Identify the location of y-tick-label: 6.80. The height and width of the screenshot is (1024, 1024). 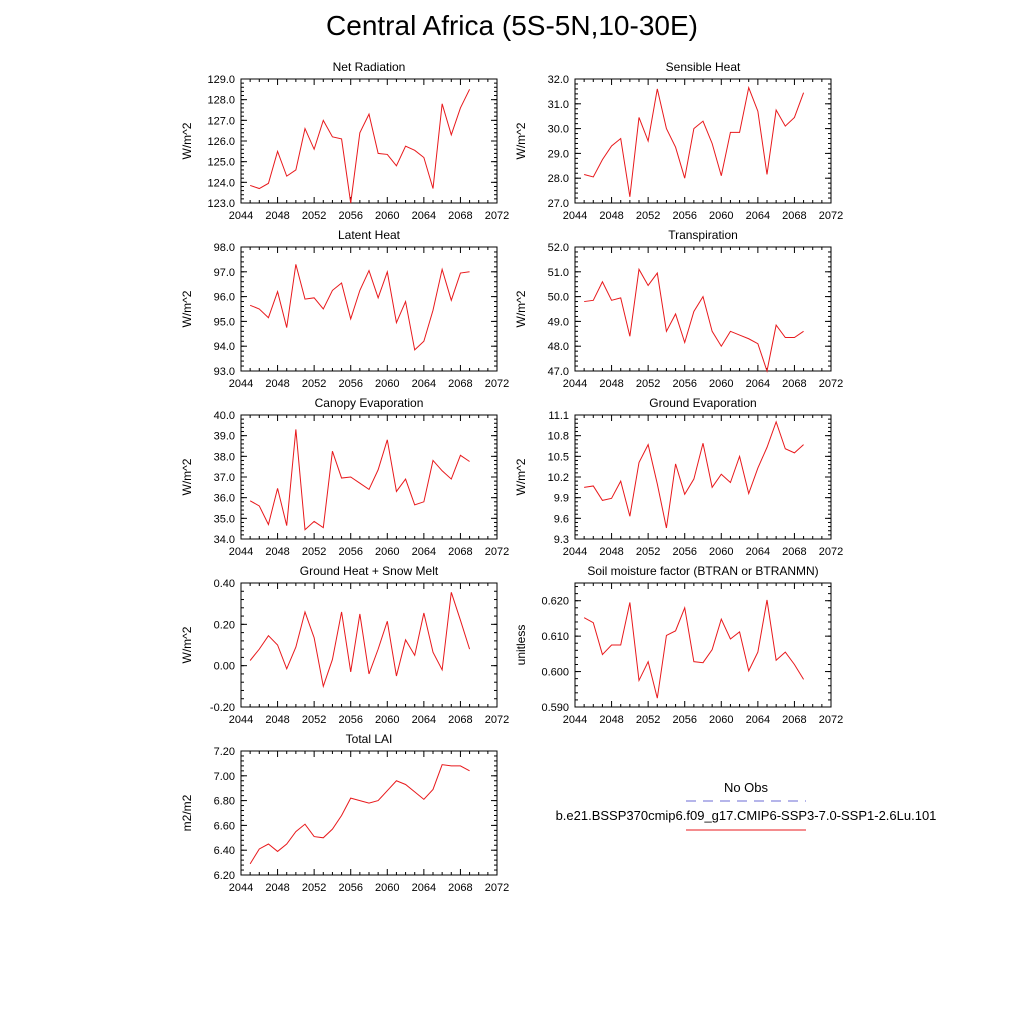
(224, 802).